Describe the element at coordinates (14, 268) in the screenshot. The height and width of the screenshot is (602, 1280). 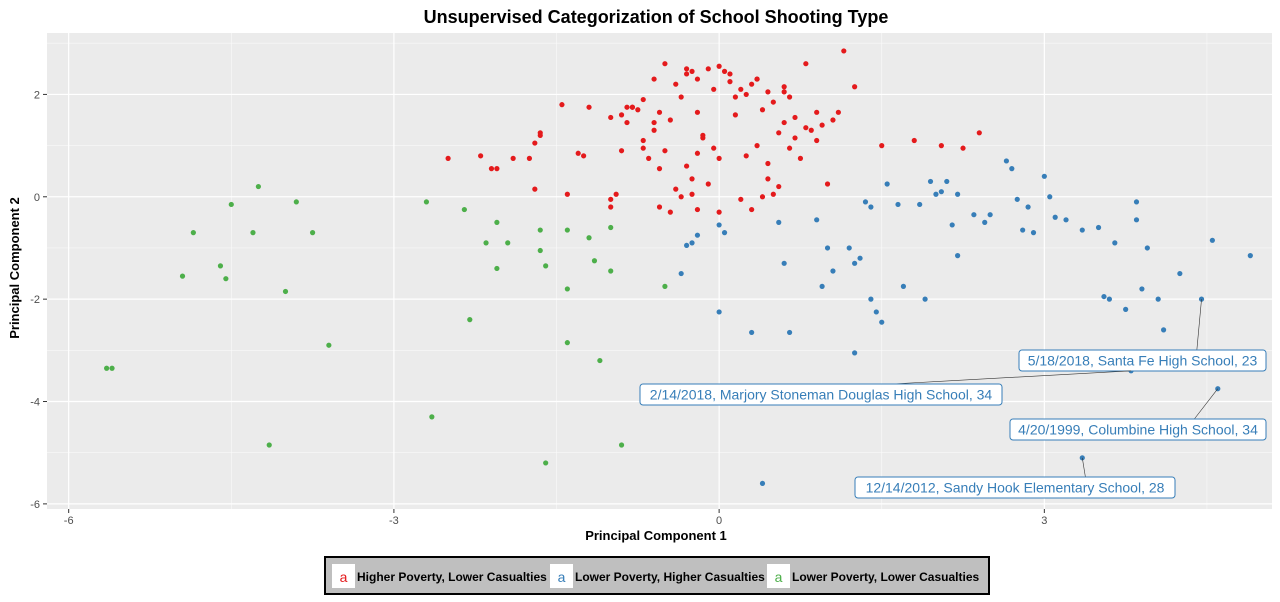
I see `y-axis-title: Principal Component 2` at that location.